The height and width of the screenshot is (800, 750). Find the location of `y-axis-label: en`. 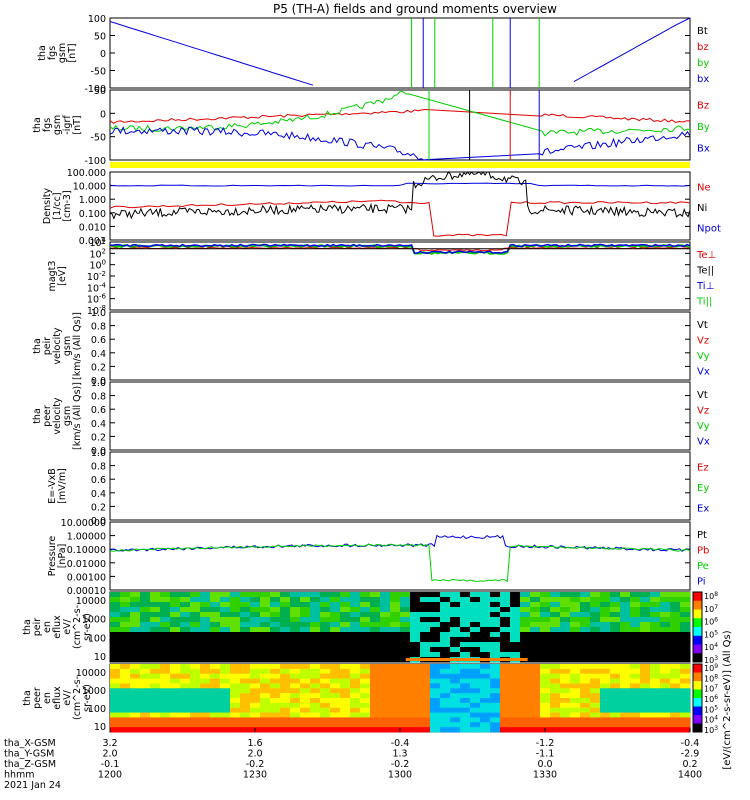

y-axis-label: en is located at coordinates (47, 698).